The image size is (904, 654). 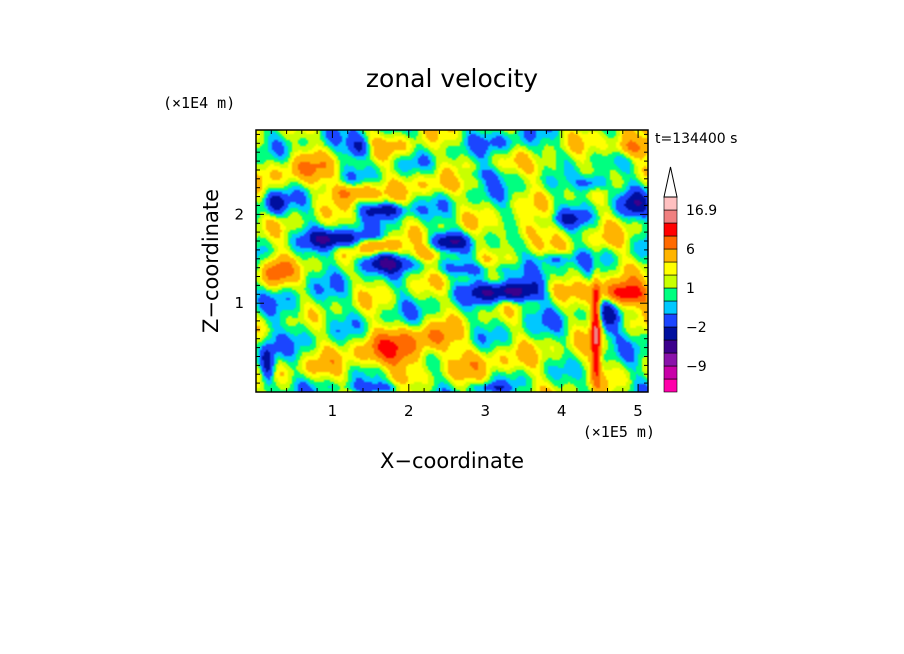 I want to click on x-tick-label: 5, so click(x=638, y=411).